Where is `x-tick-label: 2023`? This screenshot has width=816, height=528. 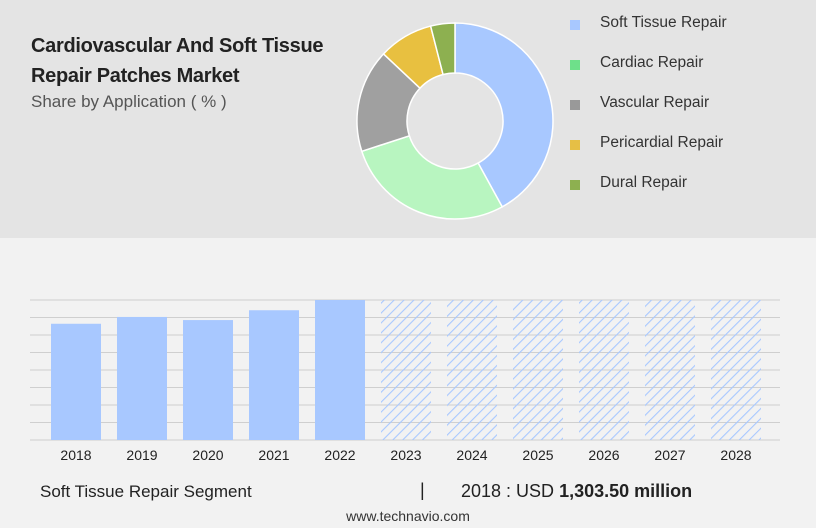
x-tick-label: 2023 is located at coordinates (405, 455).